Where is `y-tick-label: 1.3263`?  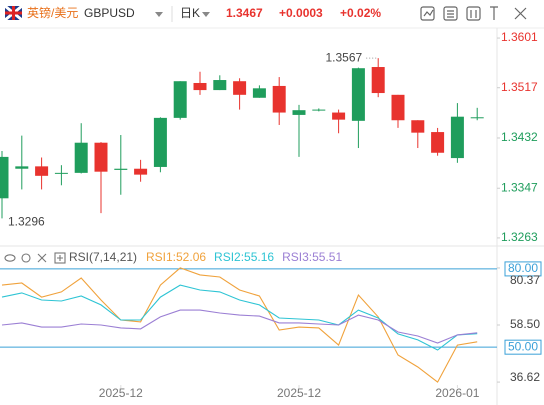 y-tick-label: 1.3263 is located at coordinates (519, 237).